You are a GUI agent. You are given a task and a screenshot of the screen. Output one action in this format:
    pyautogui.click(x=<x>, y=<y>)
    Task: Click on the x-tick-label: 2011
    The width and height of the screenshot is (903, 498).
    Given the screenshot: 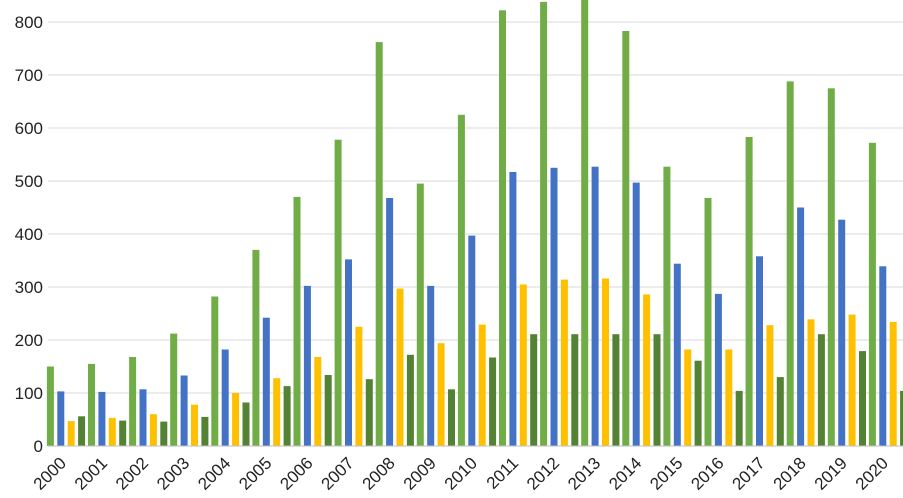 What is the action you would take?
    pyautogui.click(x=502, y=473)
    